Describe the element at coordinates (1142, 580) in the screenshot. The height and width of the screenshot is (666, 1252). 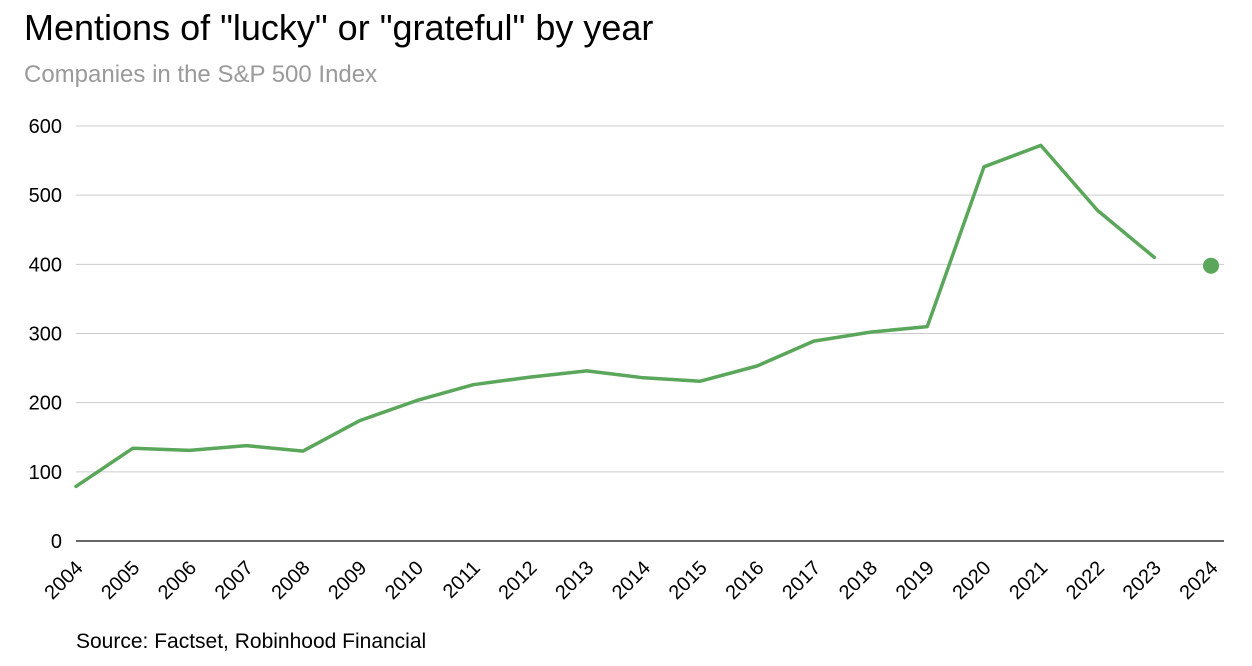
I see `x-tick-label: 2023` at that location.